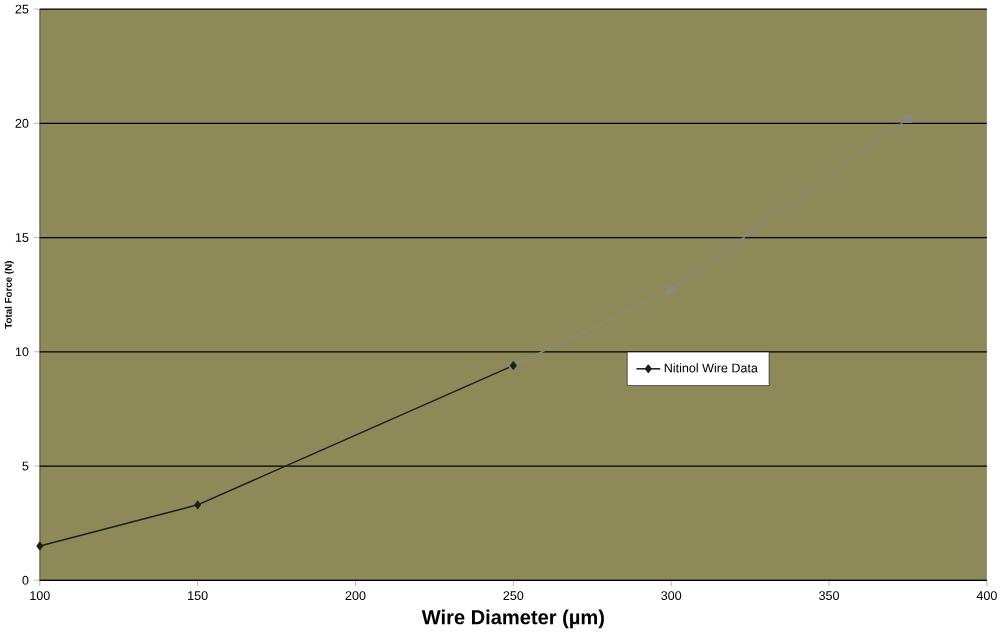  What do you see at coordinates (198, 596) in the screenshot?
I see `x-tick-label: 150` at bounding box center [198, 596].